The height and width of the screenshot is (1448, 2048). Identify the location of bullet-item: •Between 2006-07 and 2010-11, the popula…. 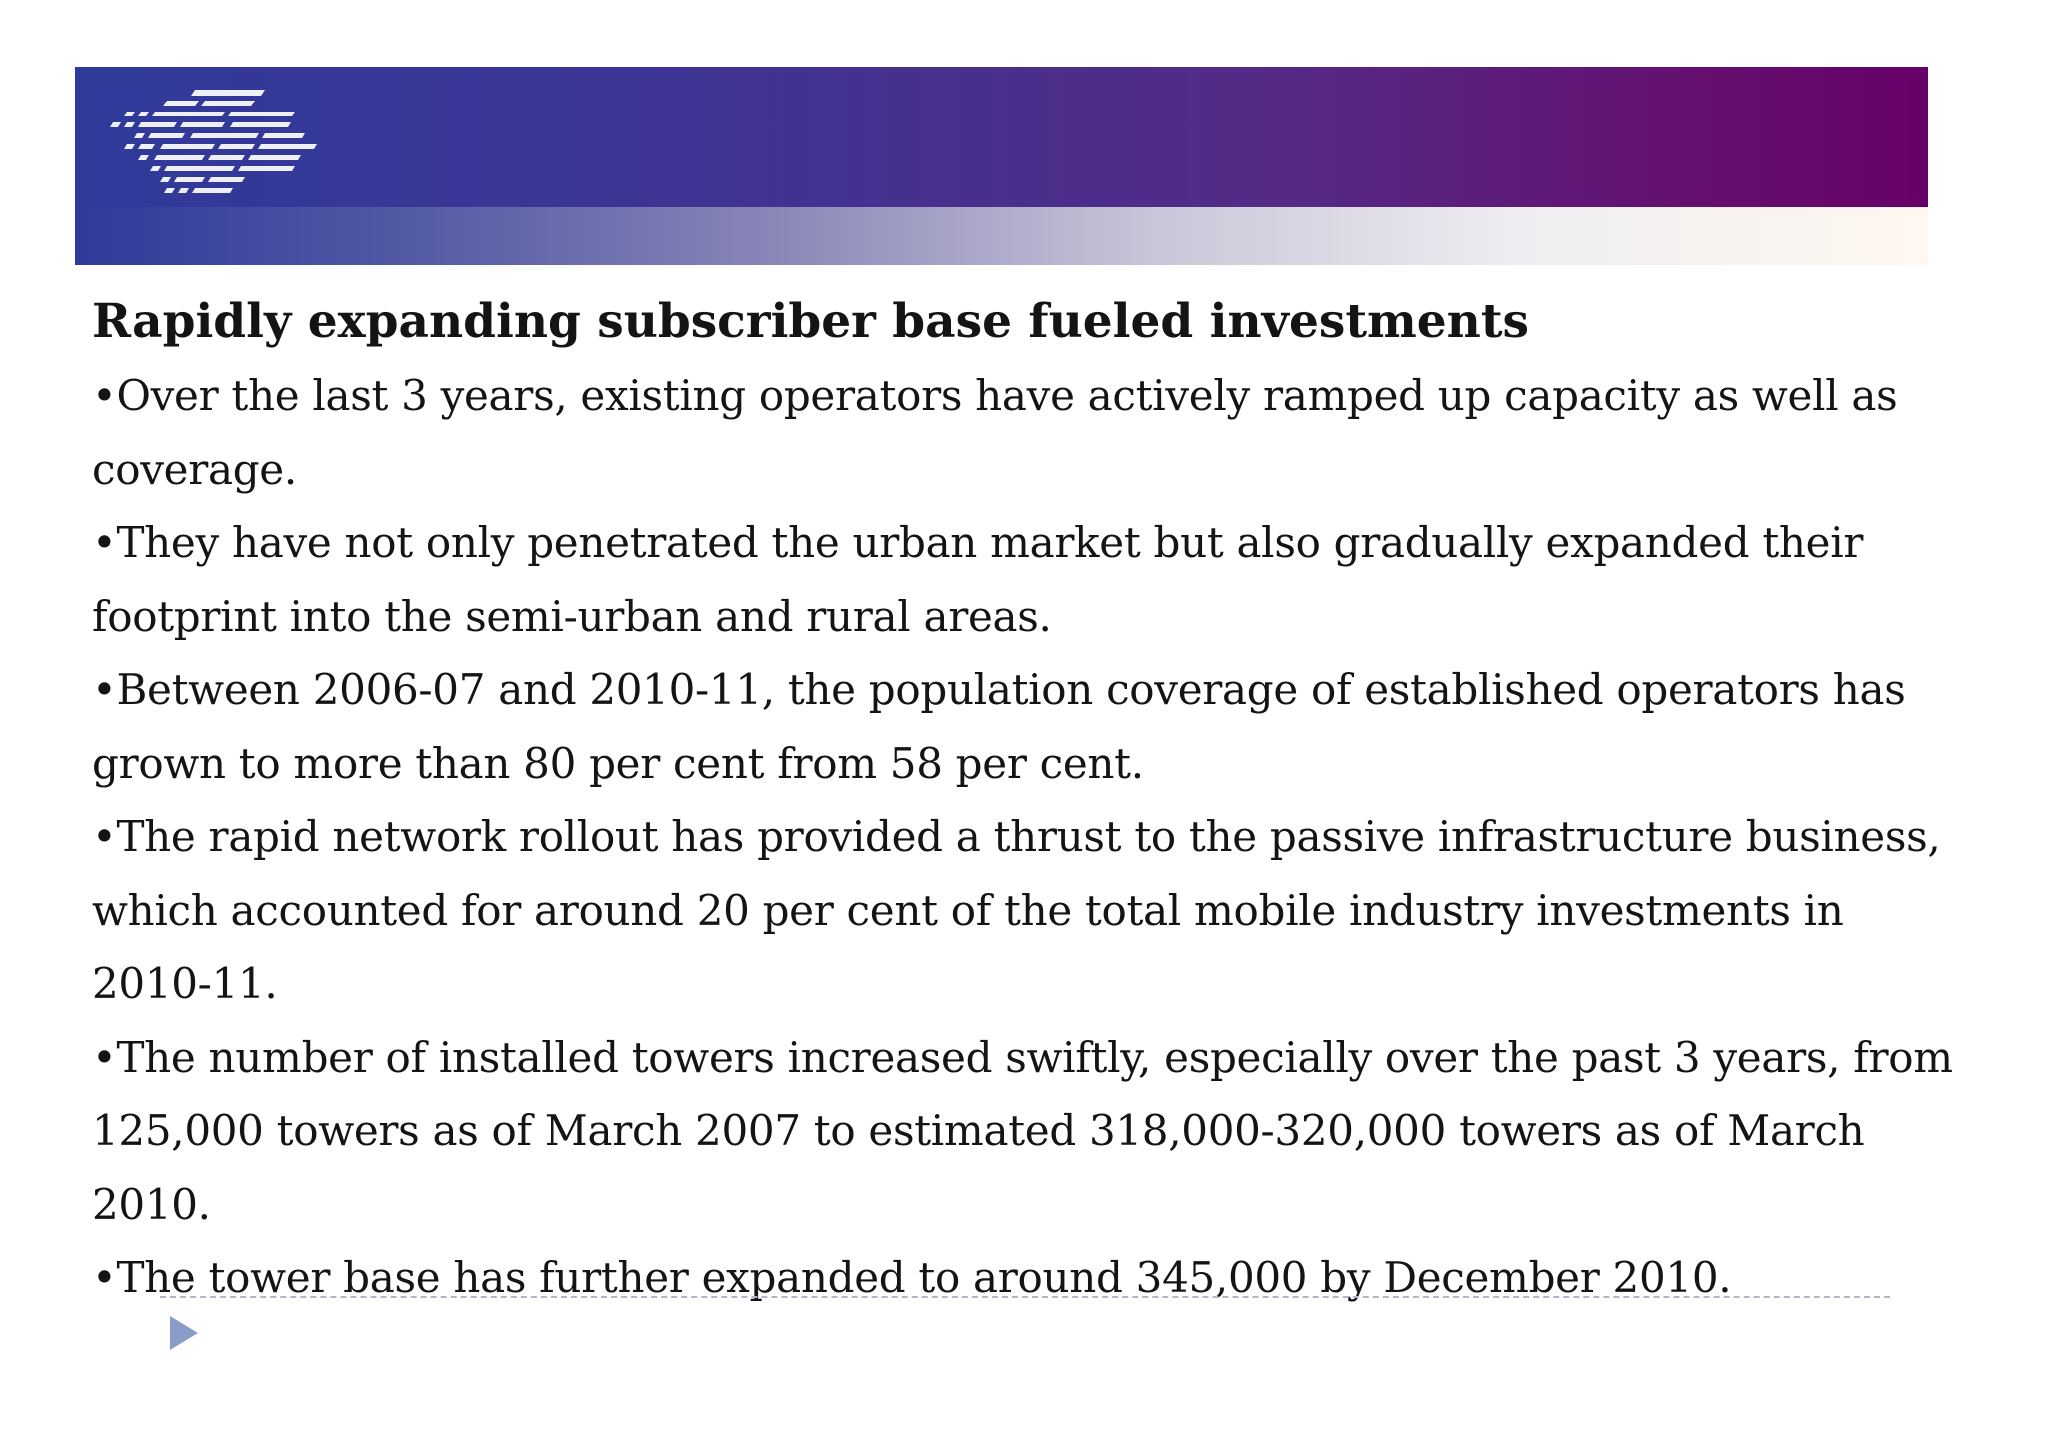
(999, 726).